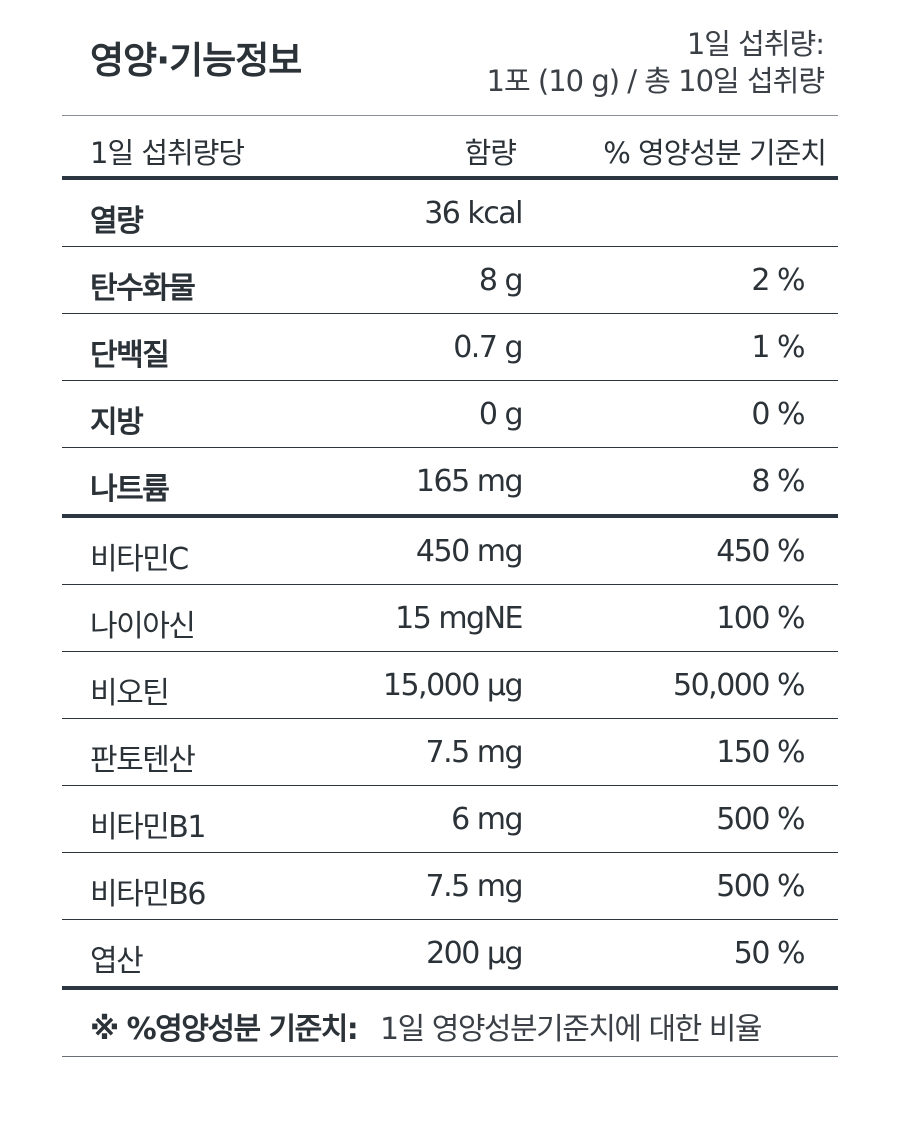 The width and height of the screenshot is (900, 1128). I want to click on nutrient-name: 나이아신, so click(143, 626).